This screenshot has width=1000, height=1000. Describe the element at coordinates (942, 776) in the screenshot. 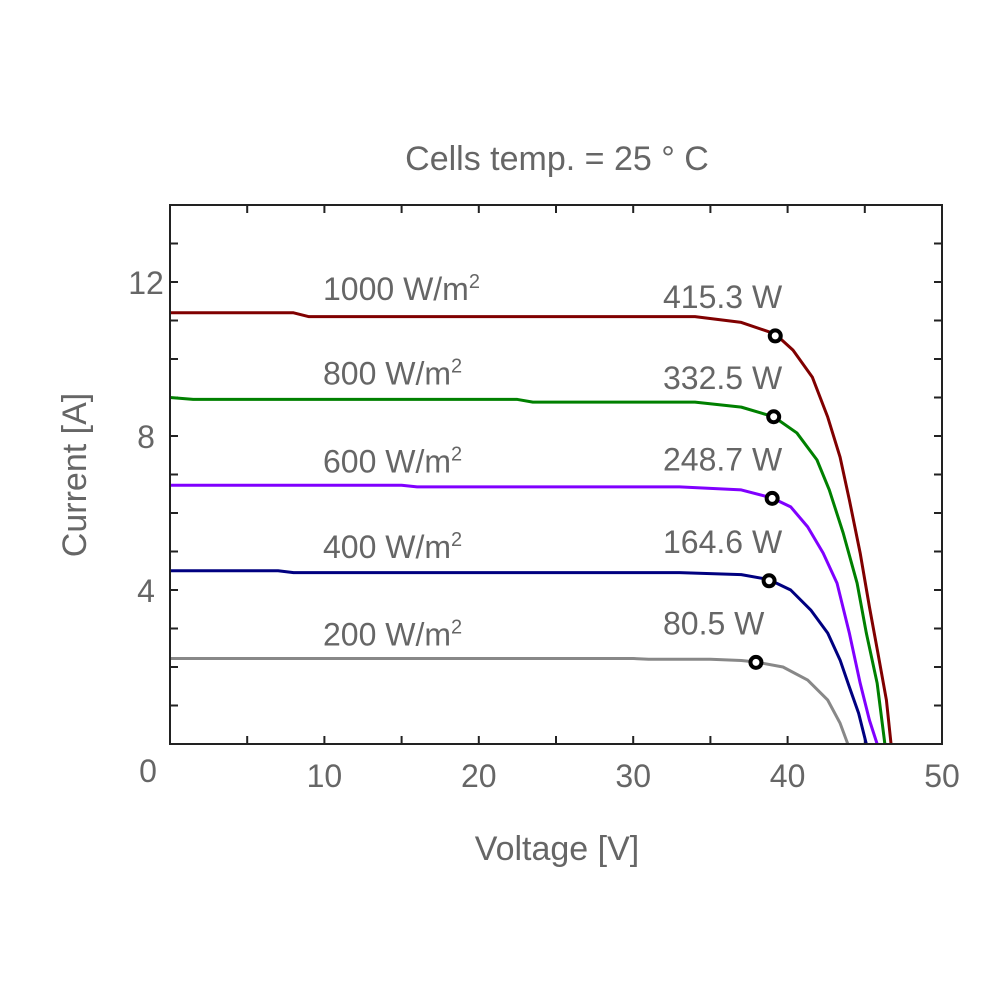

I see `x-tick-label: 50` at that location.